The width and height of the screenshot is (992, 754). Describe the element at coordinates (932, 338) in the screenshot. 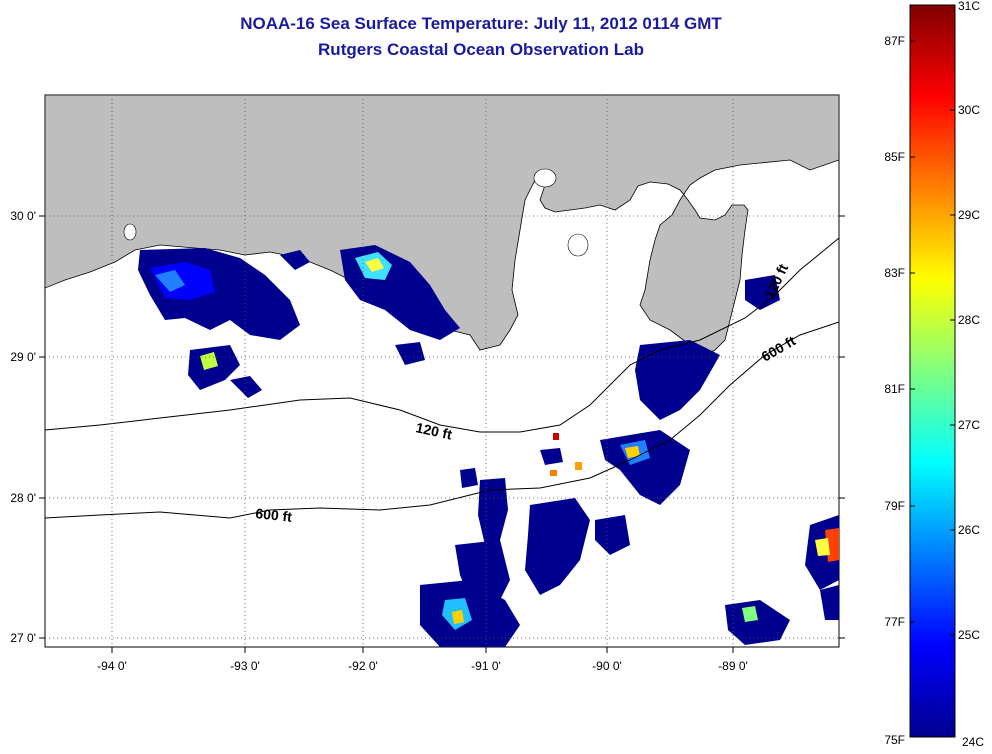

I see `colorbar-ticks` at that location.